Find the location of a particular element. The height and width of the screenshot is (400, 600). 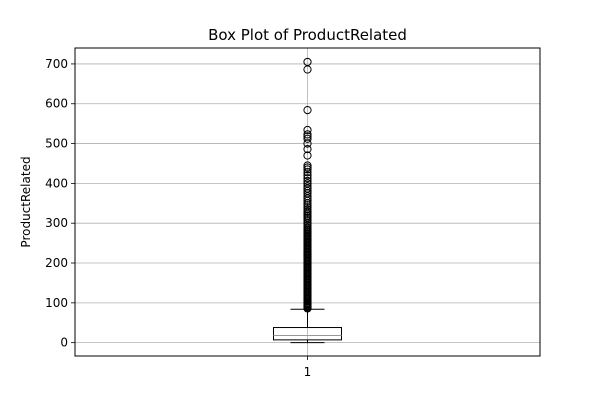

y-axis-label: ProductRelated is located at coordinates (26, 201).